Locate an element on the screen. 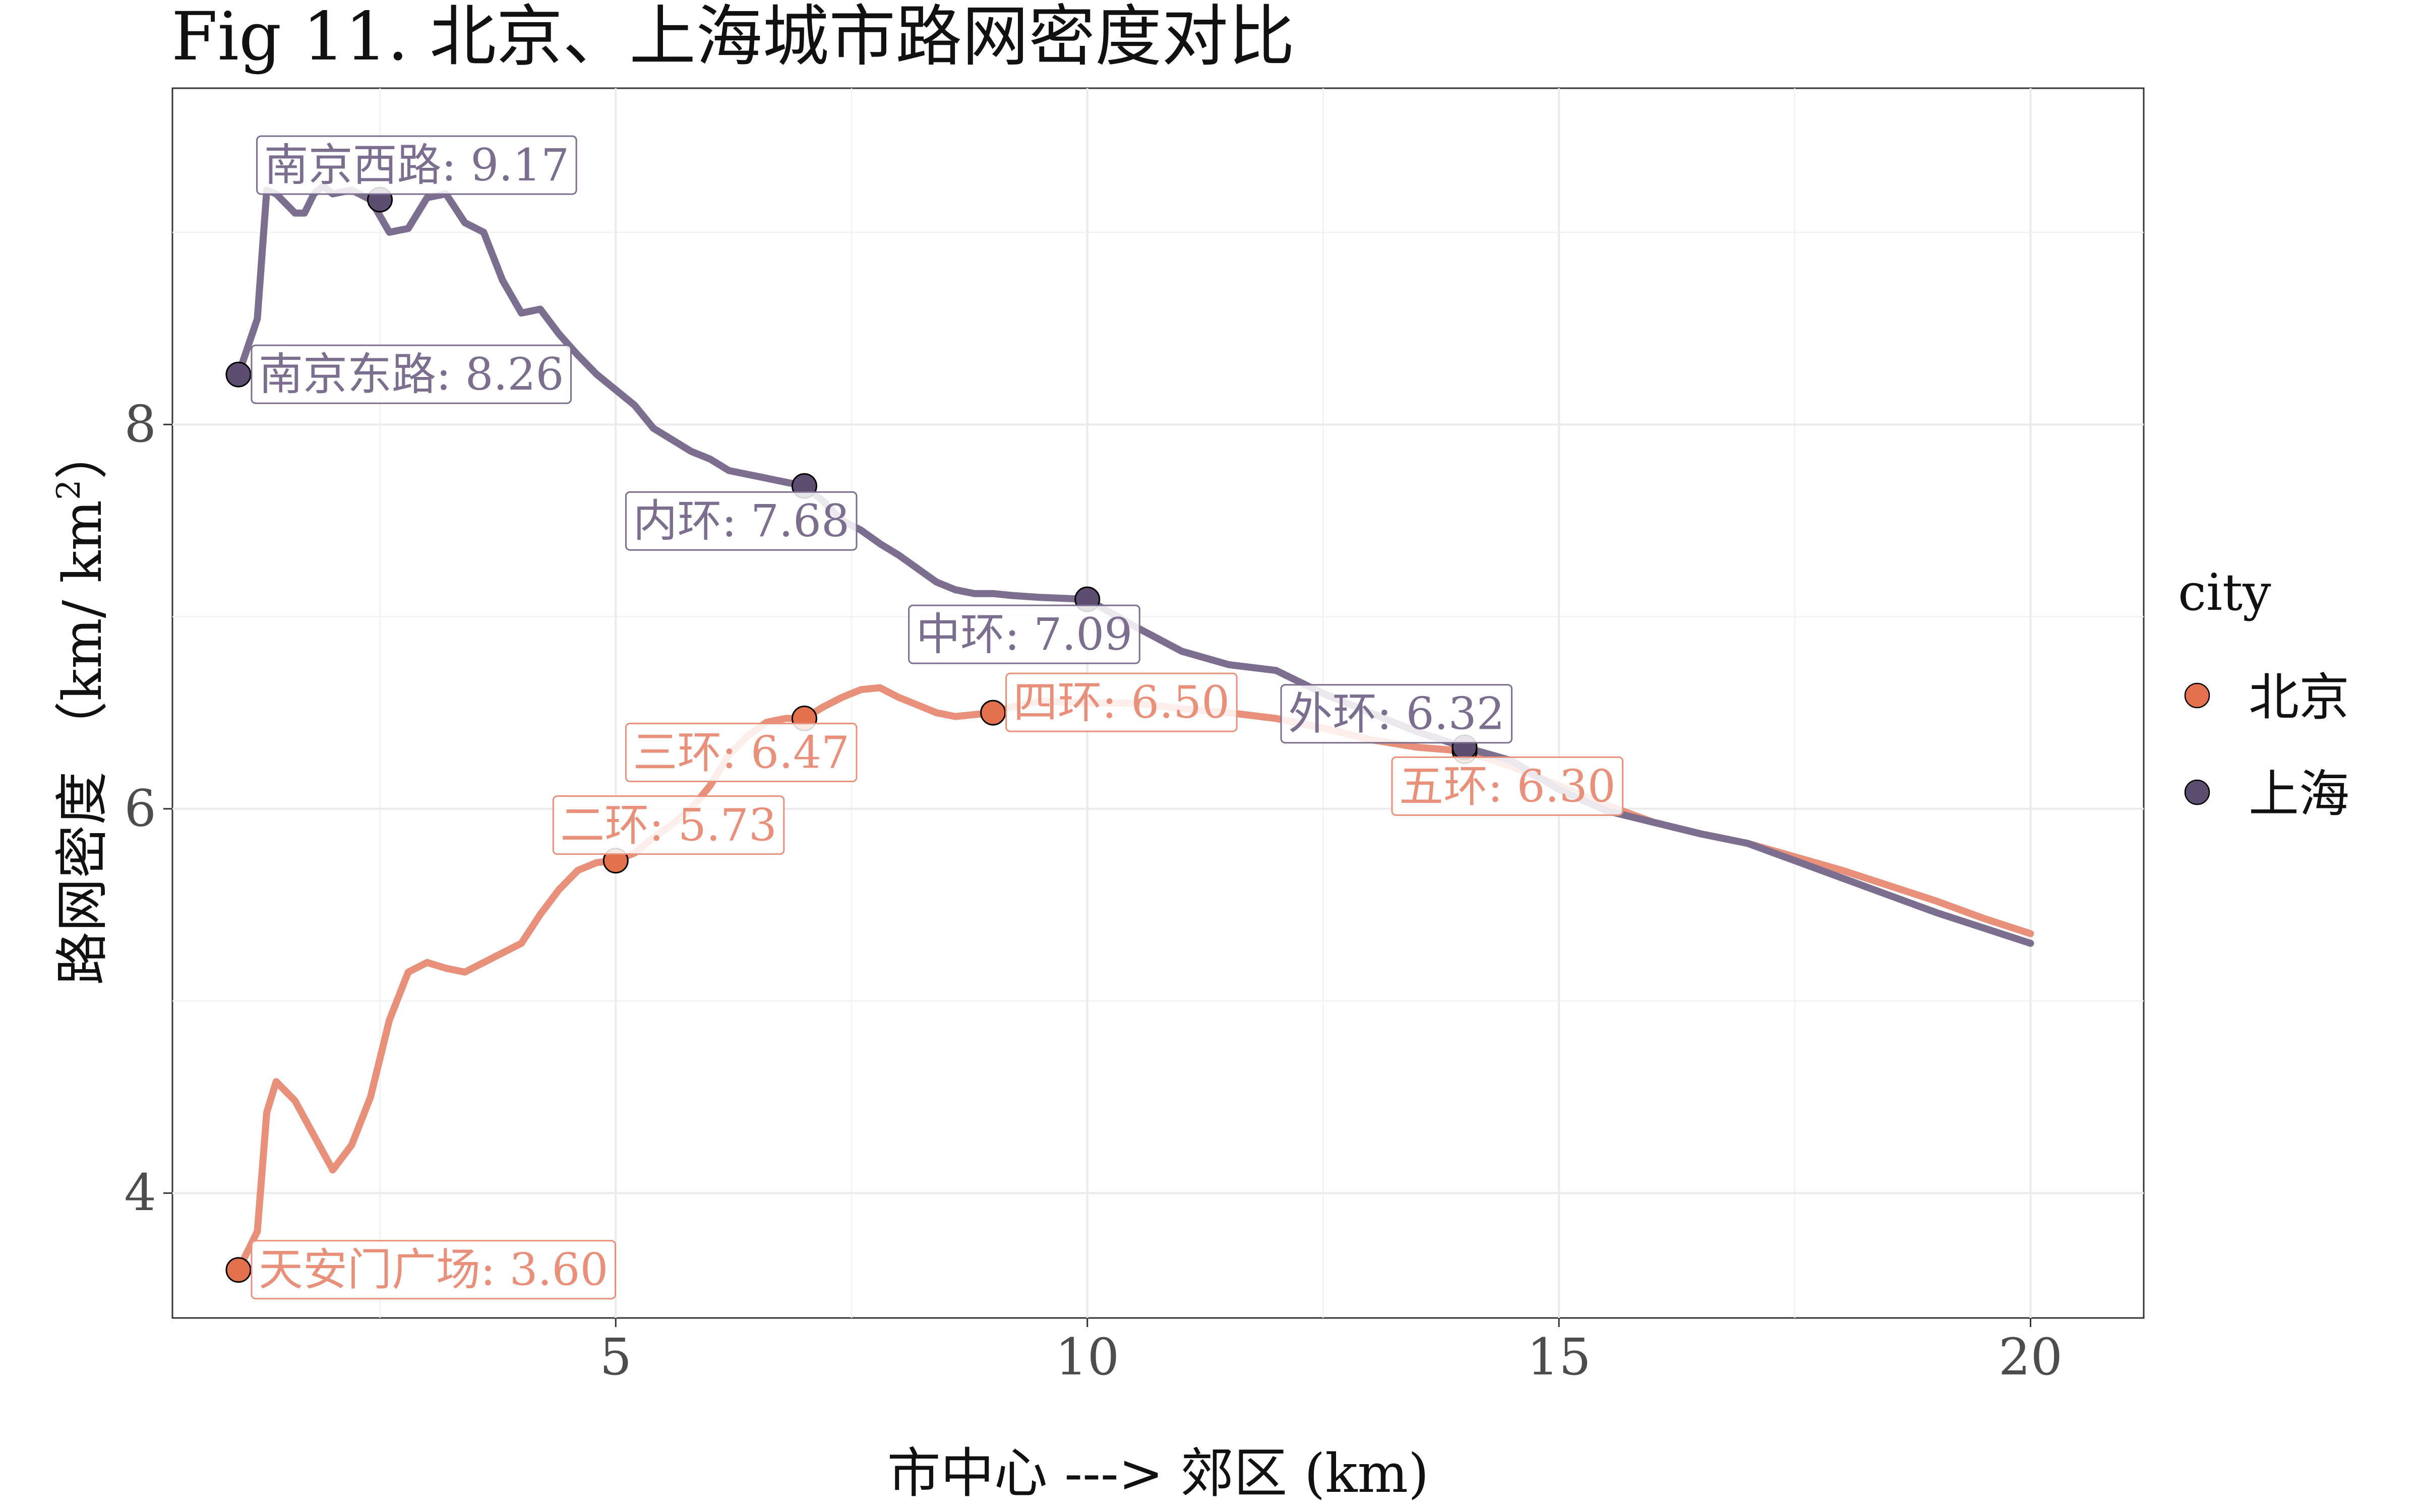 The height and width of the screenshot is (1512, 2420). y-axis-title-close: ） is located at coordinates (82, 452).